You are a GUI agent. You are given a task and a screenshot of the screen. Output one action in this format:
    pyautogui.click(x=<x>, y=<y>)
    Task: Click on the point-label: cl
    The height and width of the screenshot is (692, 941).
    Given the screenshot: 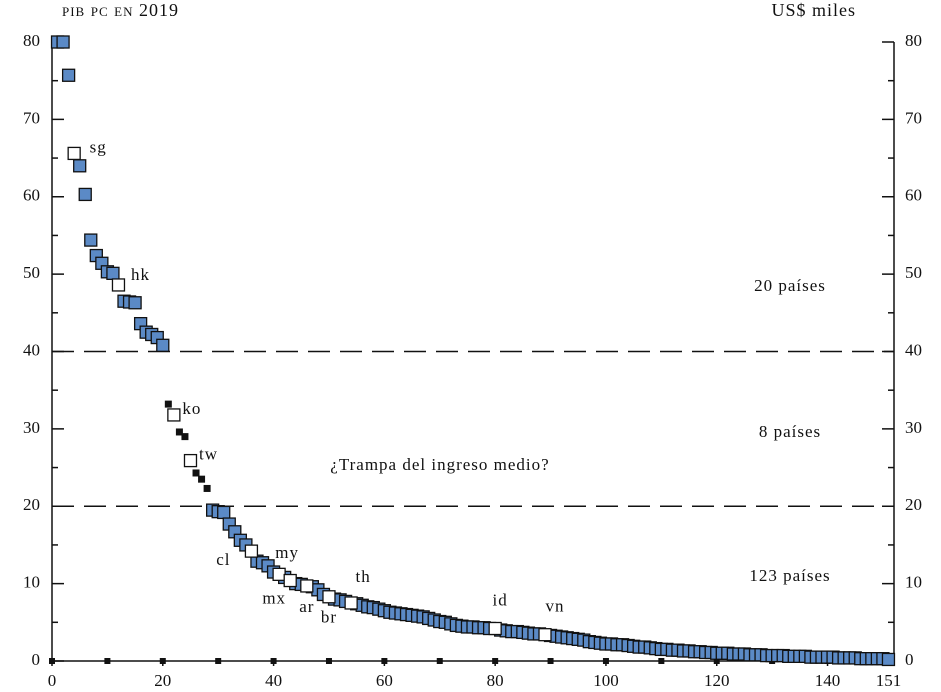 What is the action you would take?
    pyautogui.click(x=223, y=559)
    